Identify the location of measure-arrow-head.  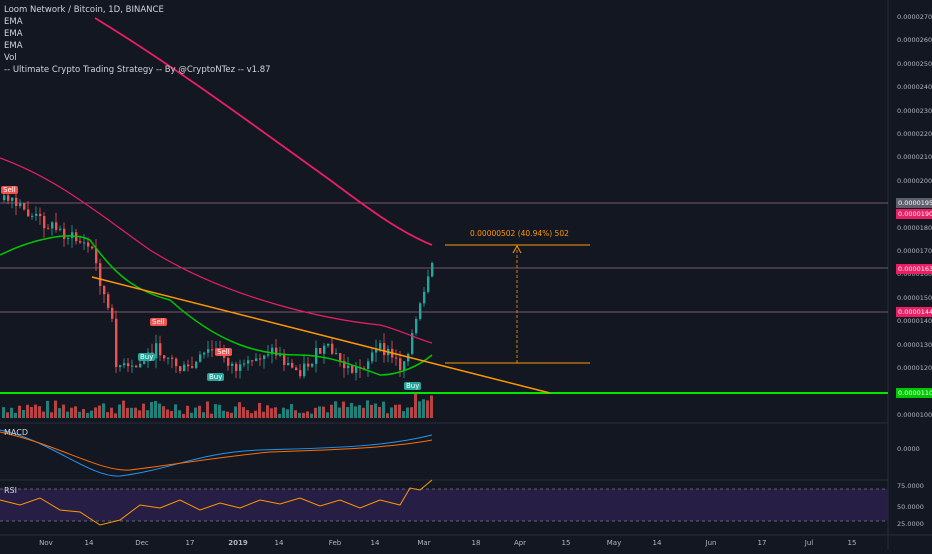
(517, 249).